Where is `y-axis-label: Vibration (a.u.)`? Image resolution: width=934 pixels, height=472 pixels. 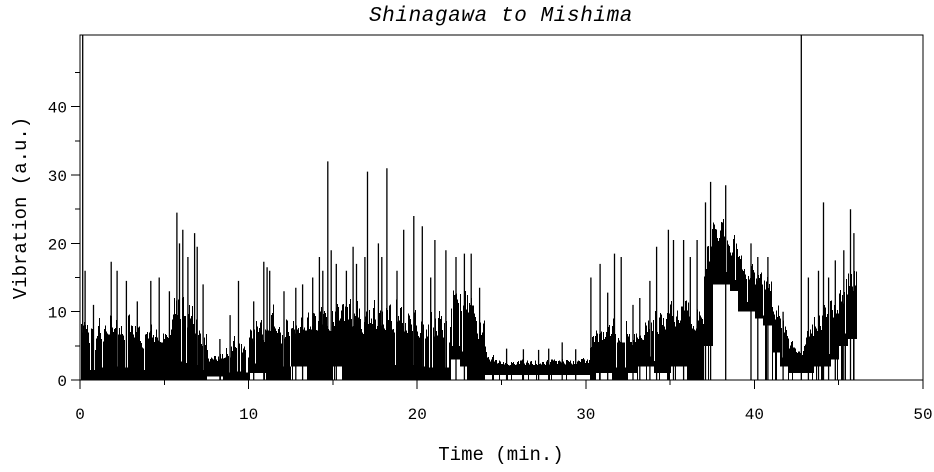
y-axis-label: Vibration (a.u.) is located at coordinates (21, 208).